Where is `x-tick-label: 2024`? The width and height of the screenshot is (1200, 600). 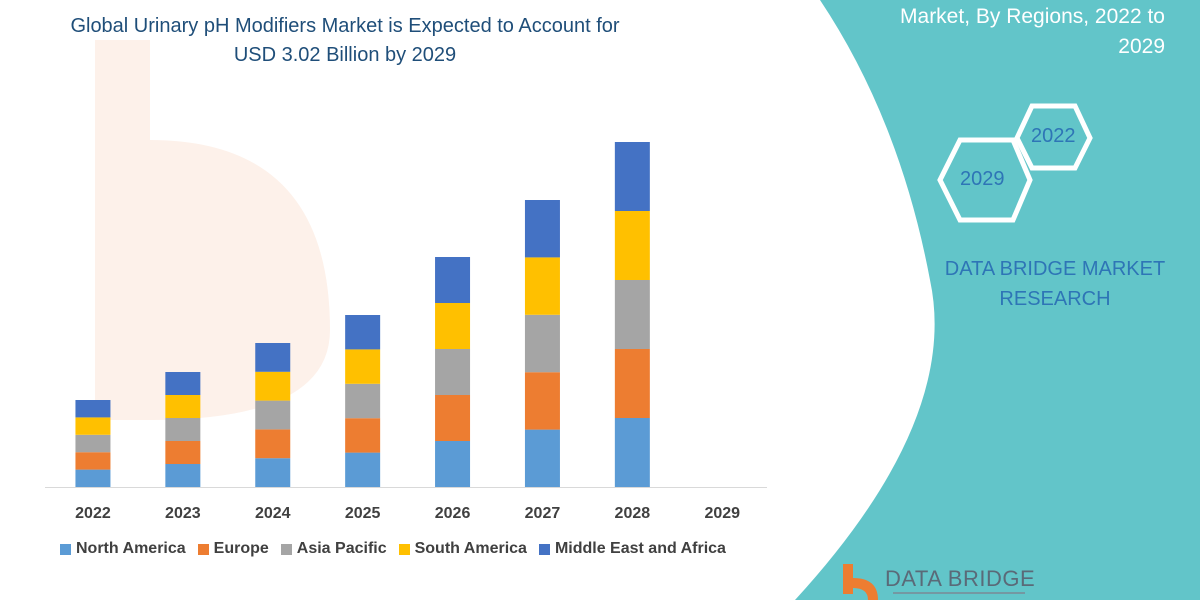
x-tick-label: 2024 is located at coordinates (273, 513).